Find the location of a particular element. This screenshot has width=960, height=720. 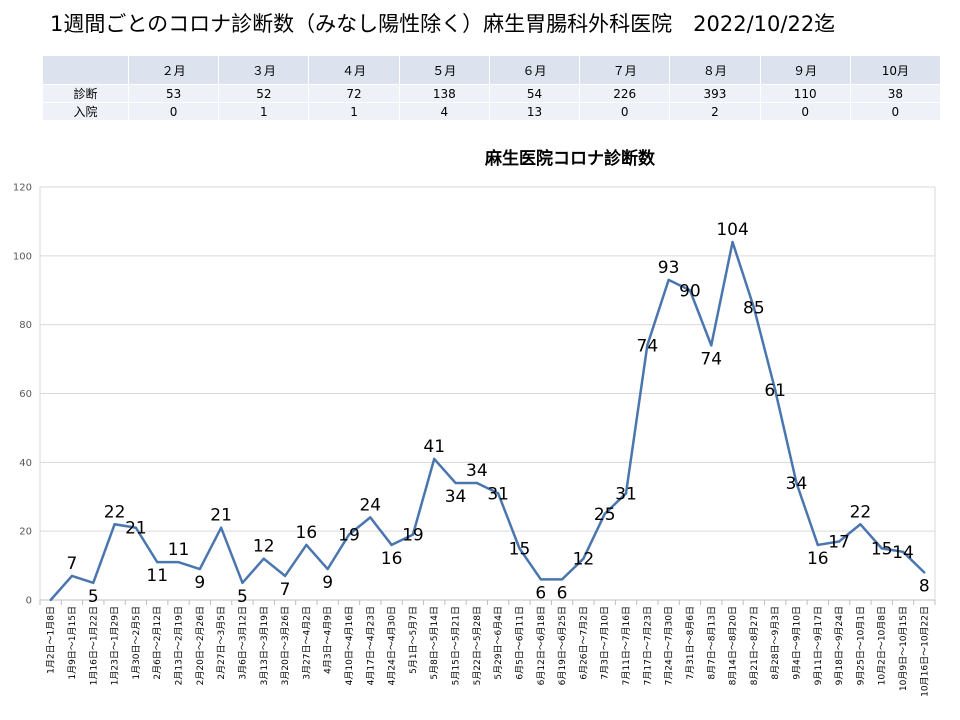

x-tick-label: 3月13日～3月19日 is located at coordinates (264, 645).